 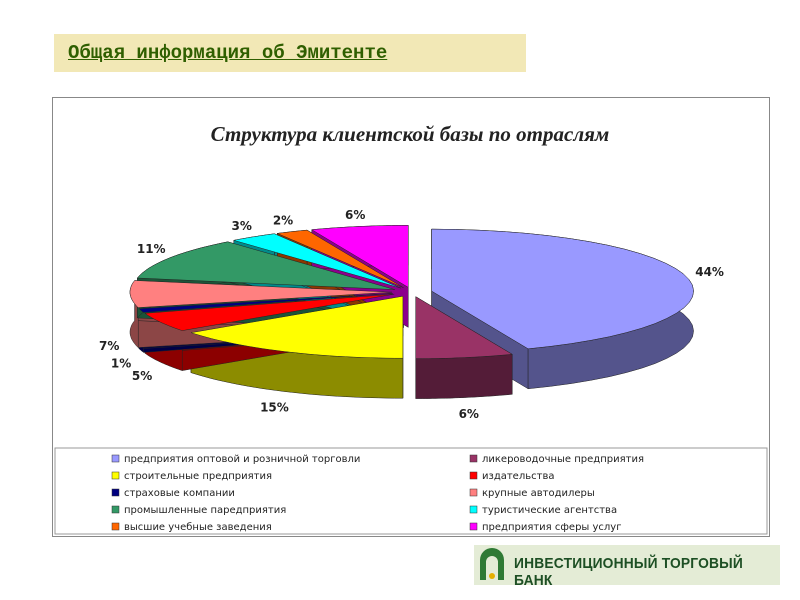 What do you see at coordinates (274, 407) in the screenshot?
I see `data-label: 15%` at bounding box center [274, 407].